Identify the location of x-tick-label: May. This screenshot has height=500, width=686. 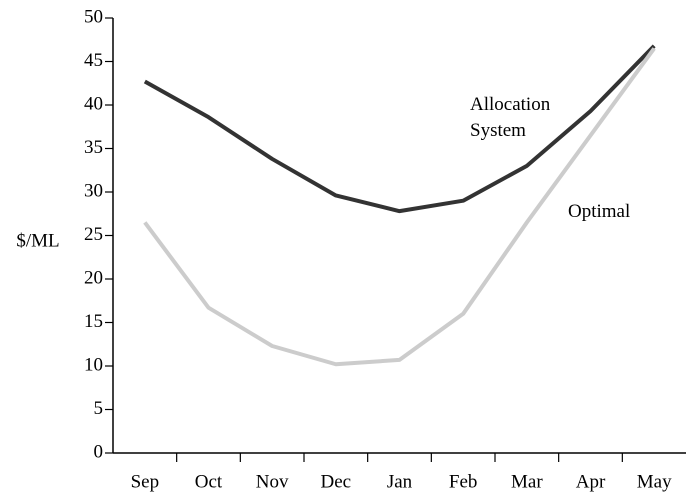
(654, 481).